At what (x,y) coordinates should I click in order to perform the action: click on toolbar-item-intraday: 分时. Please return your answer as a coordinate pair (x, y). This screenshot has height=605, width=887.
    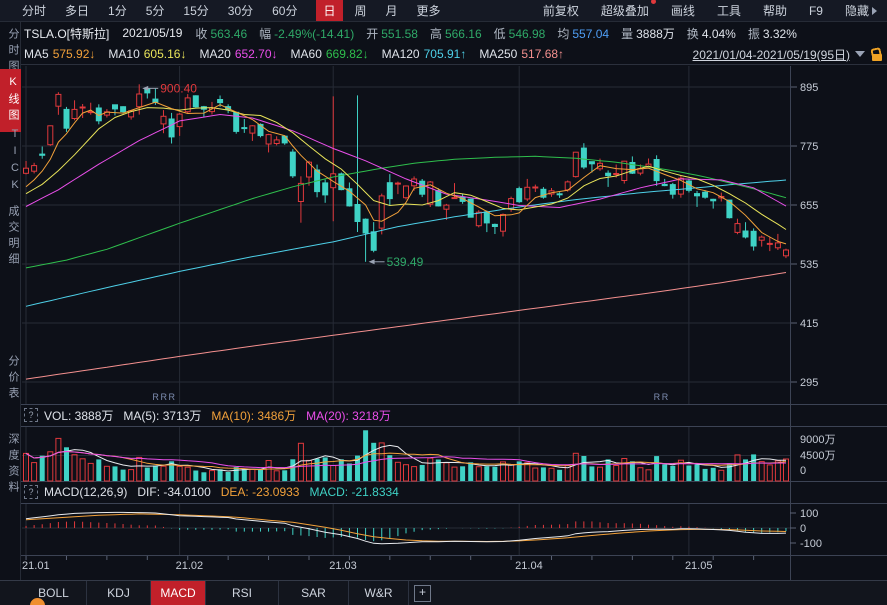
    Looking at the image, I should click on (34, 11).